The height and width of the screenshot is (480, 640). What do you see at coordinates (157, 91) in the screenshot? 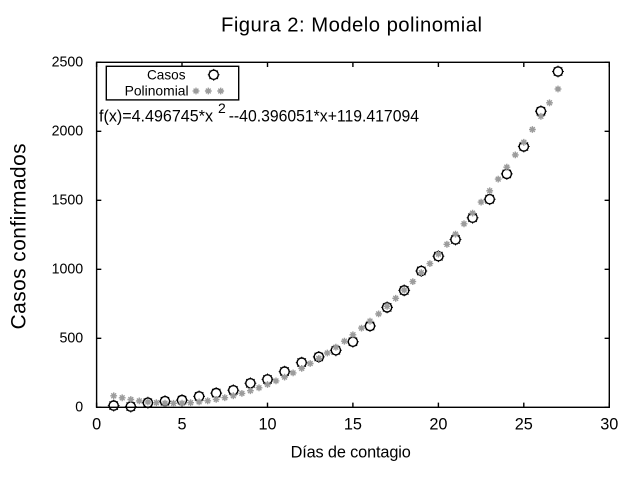
I see `svg-text: Polinomial` at bounding box center [157, 91].